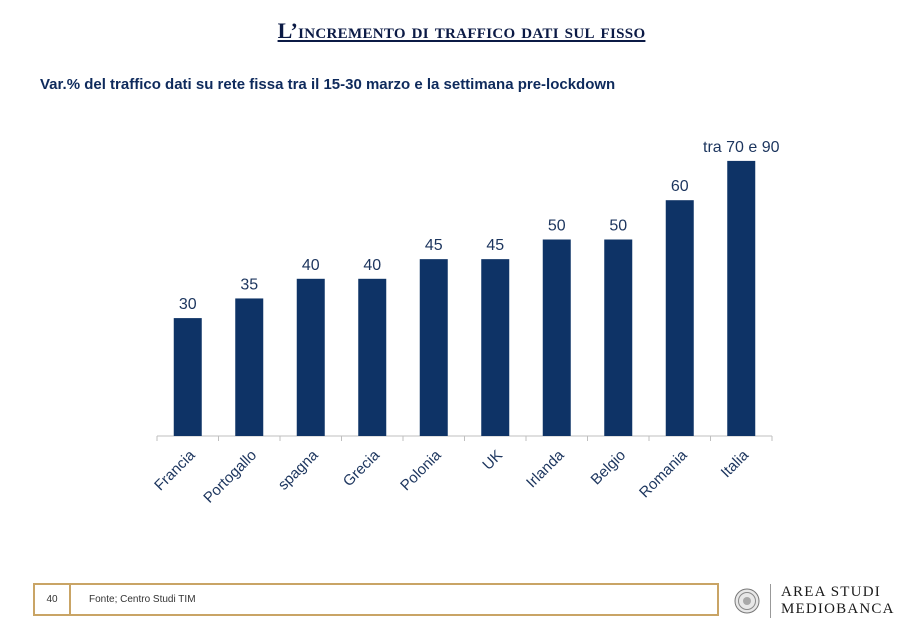 This screenshot has width=923, height=628. Describe the element at coordinates (372, 357) in the screenshot. I see `bar-grecia` at that location.